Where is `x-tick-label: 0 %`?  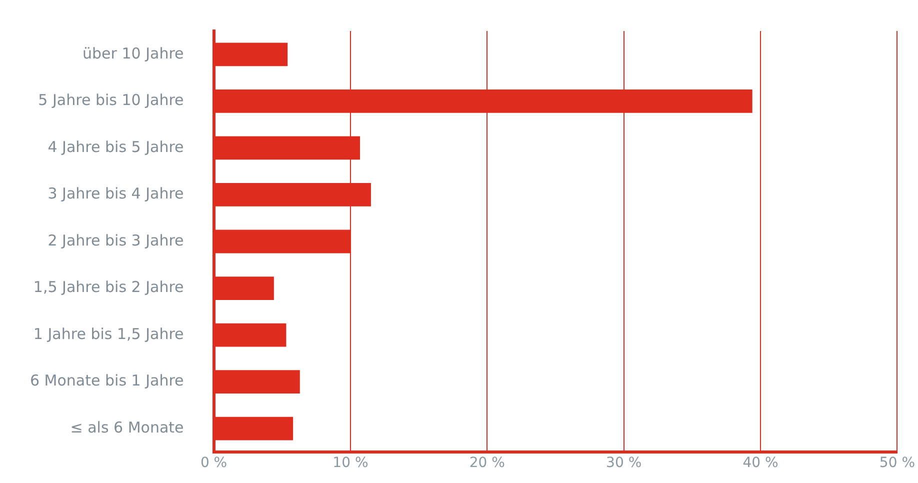
x-tick-label: 0 % is located at coordinates (214, 463).